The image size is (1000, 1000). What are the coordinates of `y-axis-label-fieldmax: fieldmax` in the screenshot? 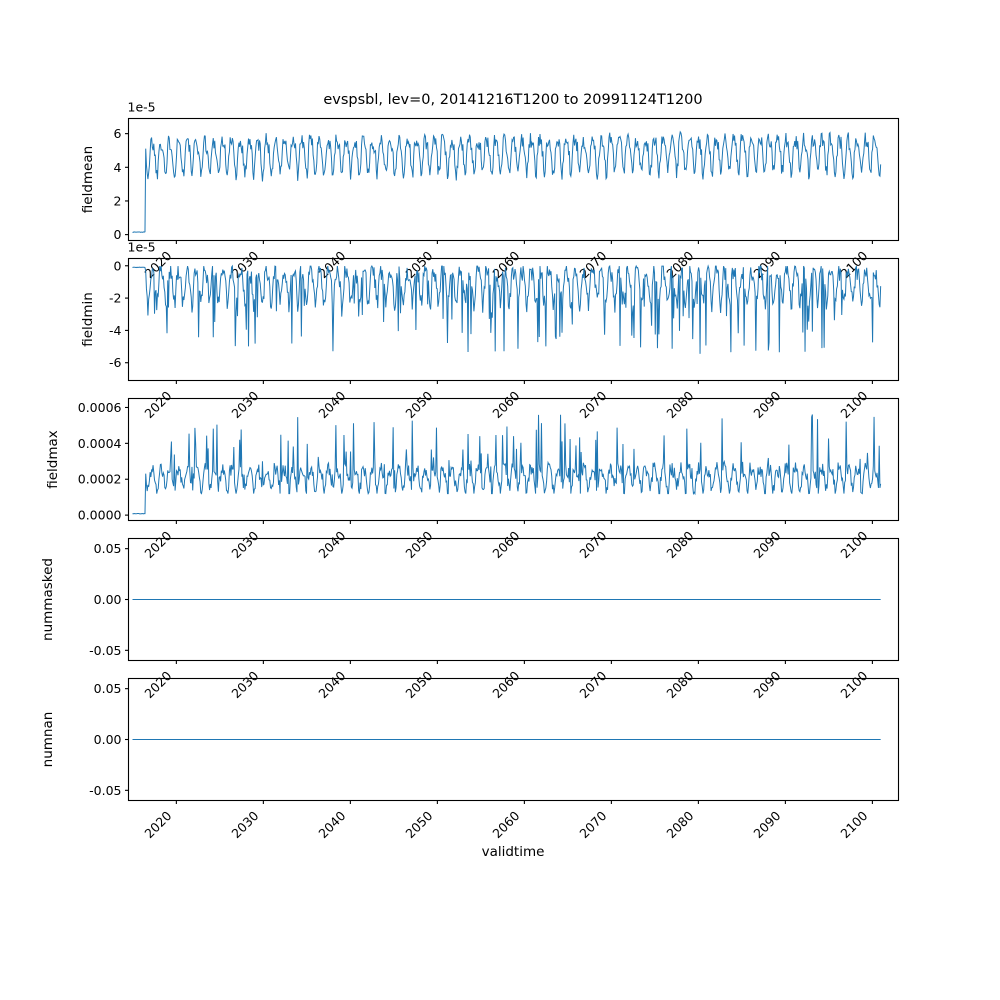 It's located at (53, 459).